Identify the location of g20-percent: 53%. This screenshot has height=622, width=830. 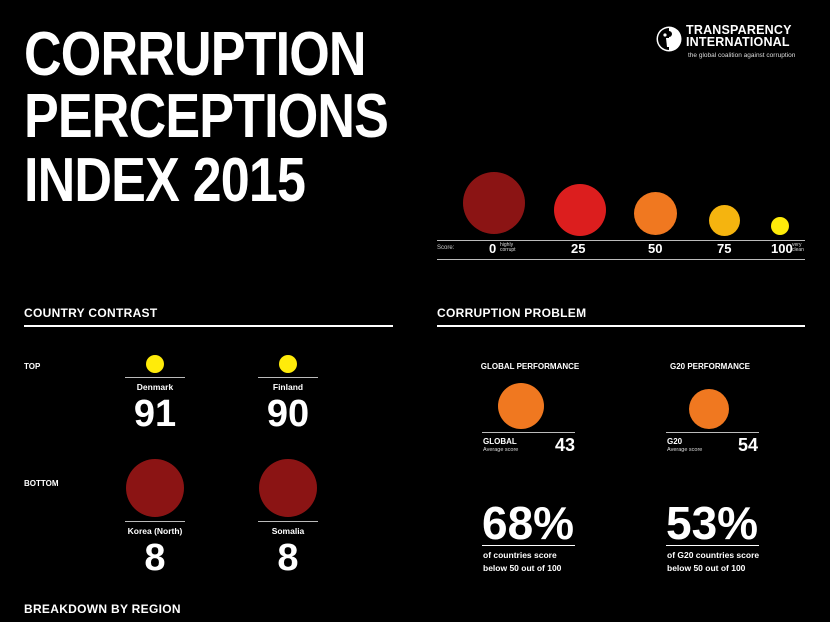
(712, 523).